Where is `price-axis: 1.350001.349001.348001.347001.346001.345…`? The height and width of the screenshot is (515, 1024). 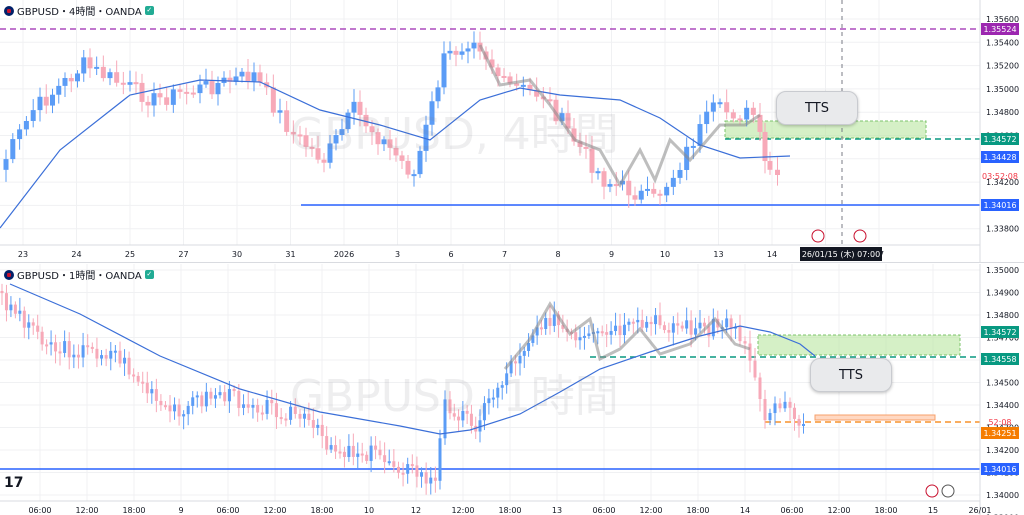 price-axis: 1.350001.349001.348001.347001.346001.345… is located at coordinates (1002, 390).